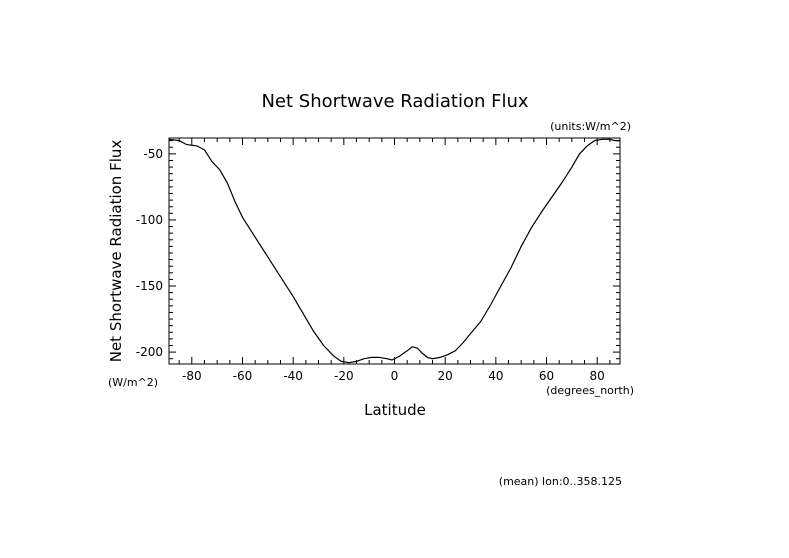  I want to click on y-tick-label: -200, so click(149, 352).